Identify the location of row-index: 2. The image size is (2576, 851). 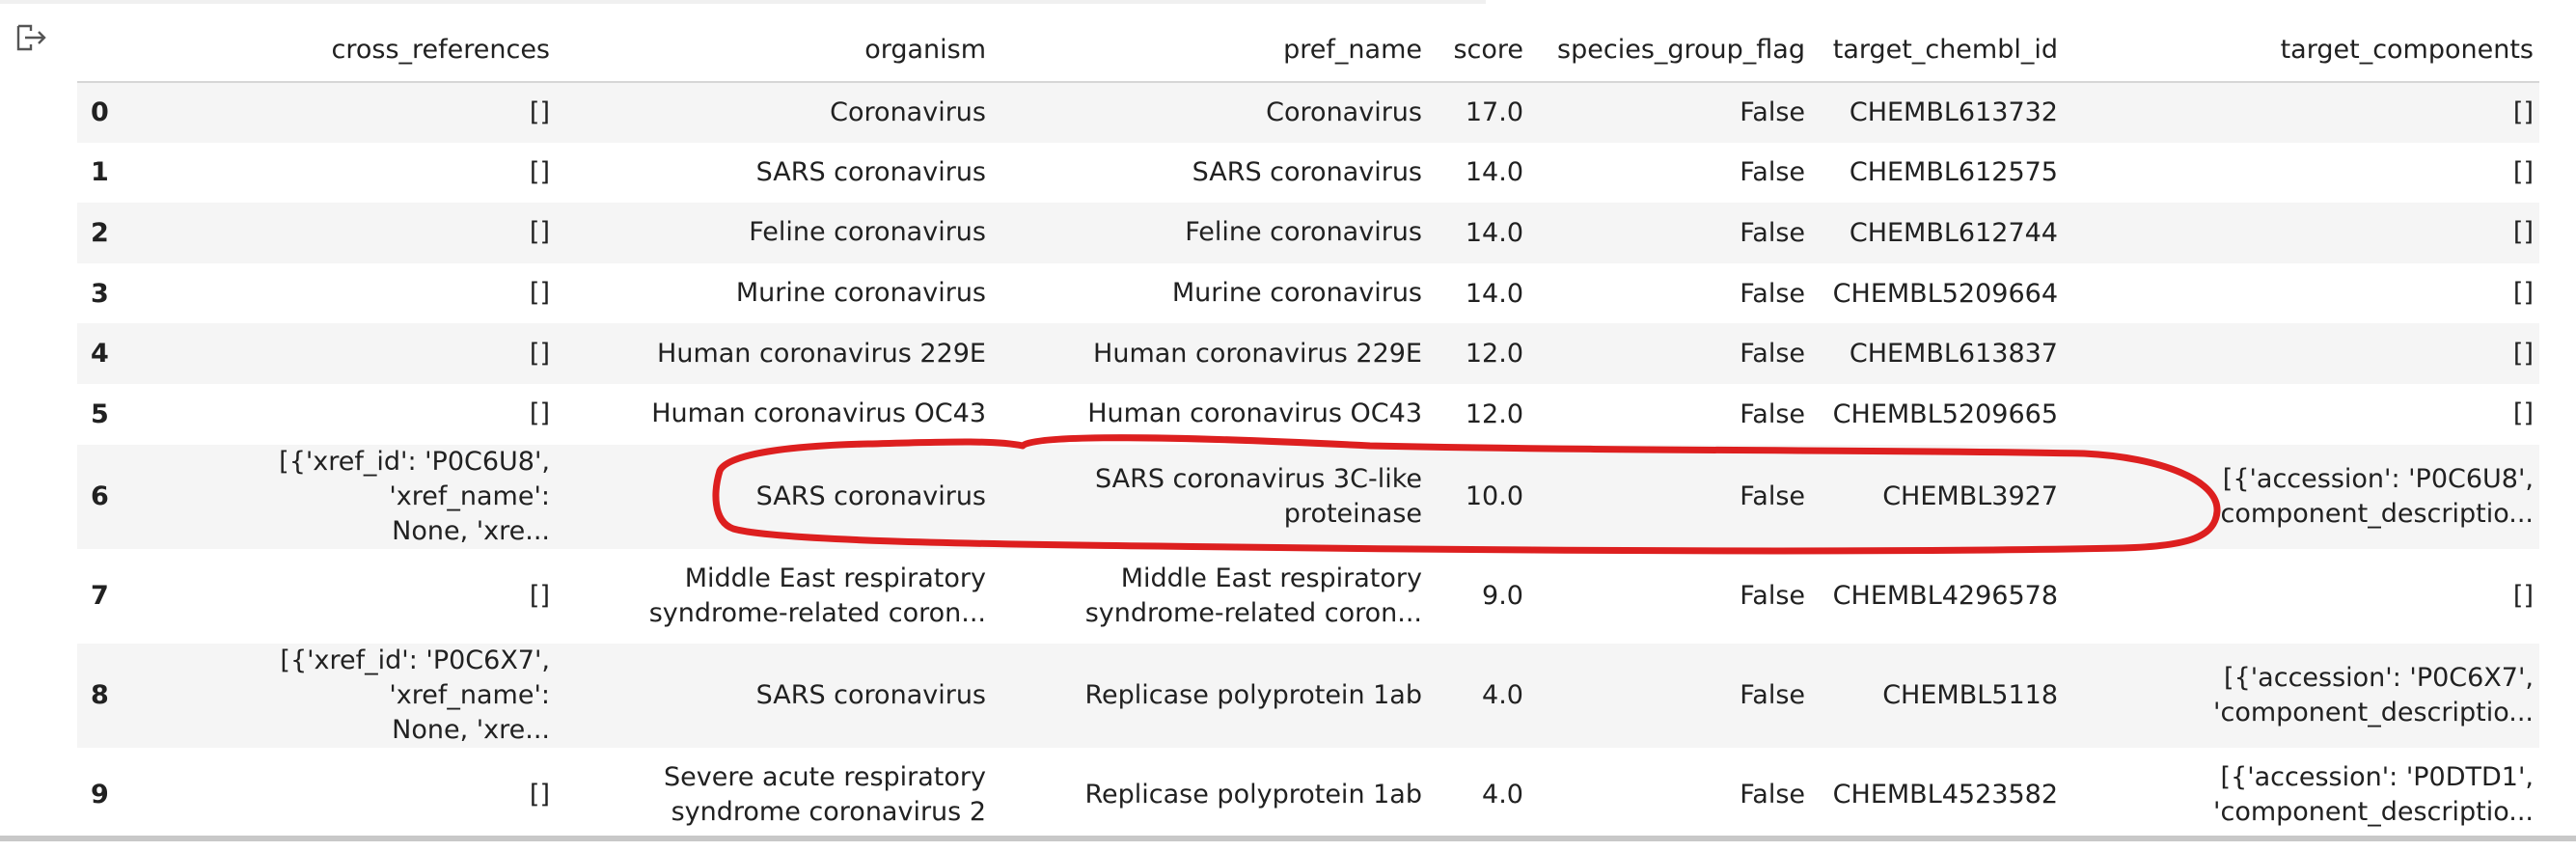
(100, 232).